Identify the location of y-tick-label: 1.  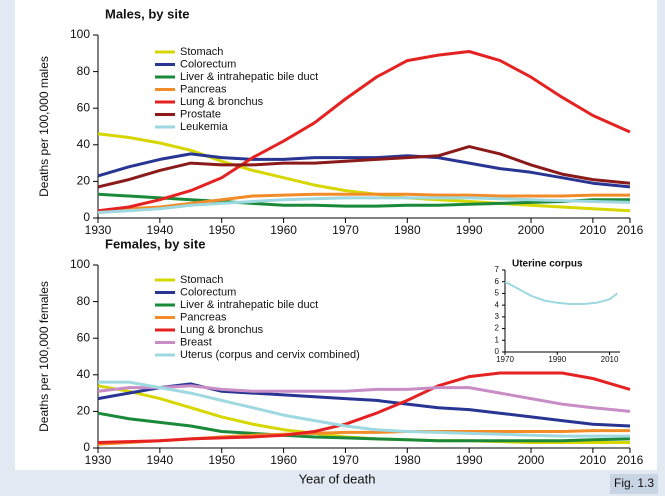
(497, 339).